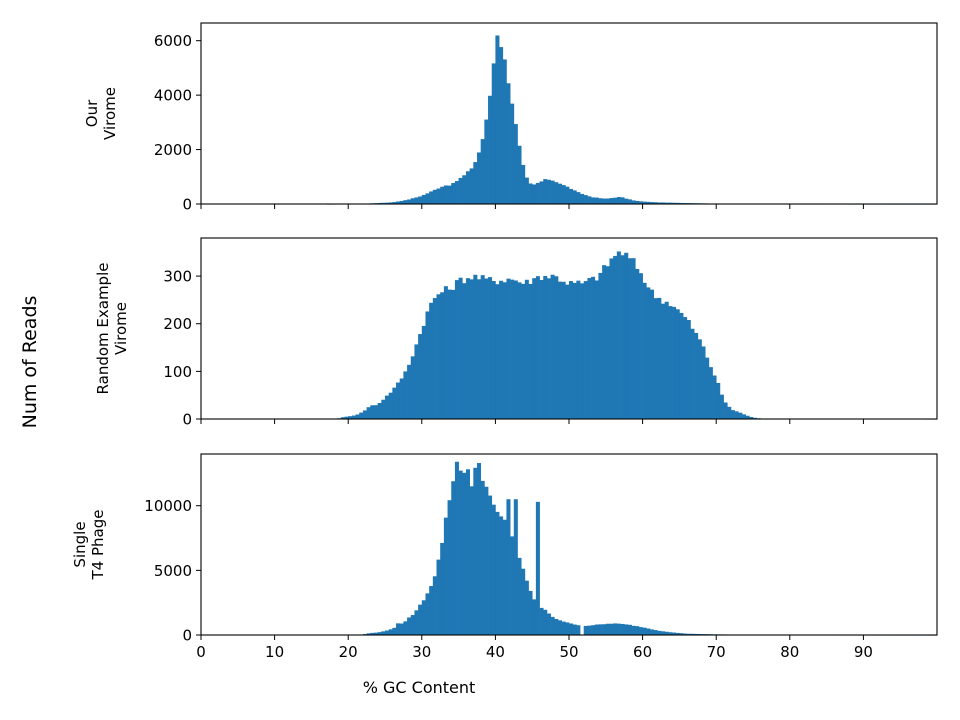  I want to click on y-tick-label: 100, so click(177, 372).